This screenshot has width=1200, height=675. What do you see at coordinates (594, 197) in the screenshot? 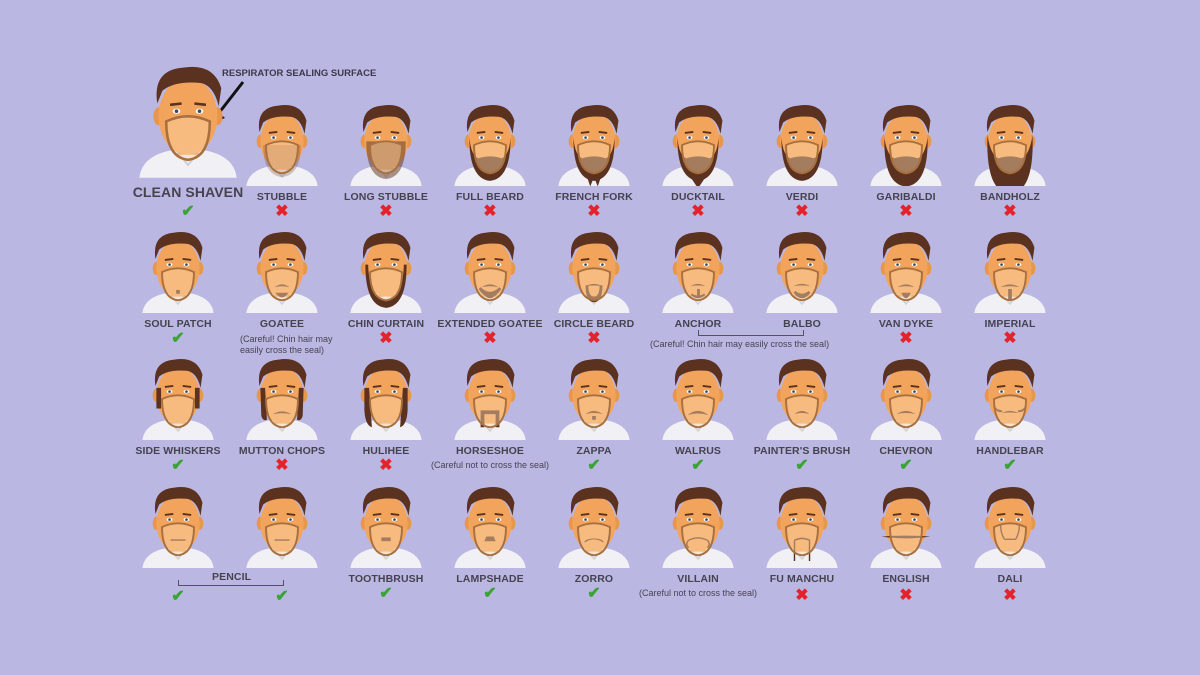
I see `style-label: FRENCH FORK` at bounding box center [594, 197].